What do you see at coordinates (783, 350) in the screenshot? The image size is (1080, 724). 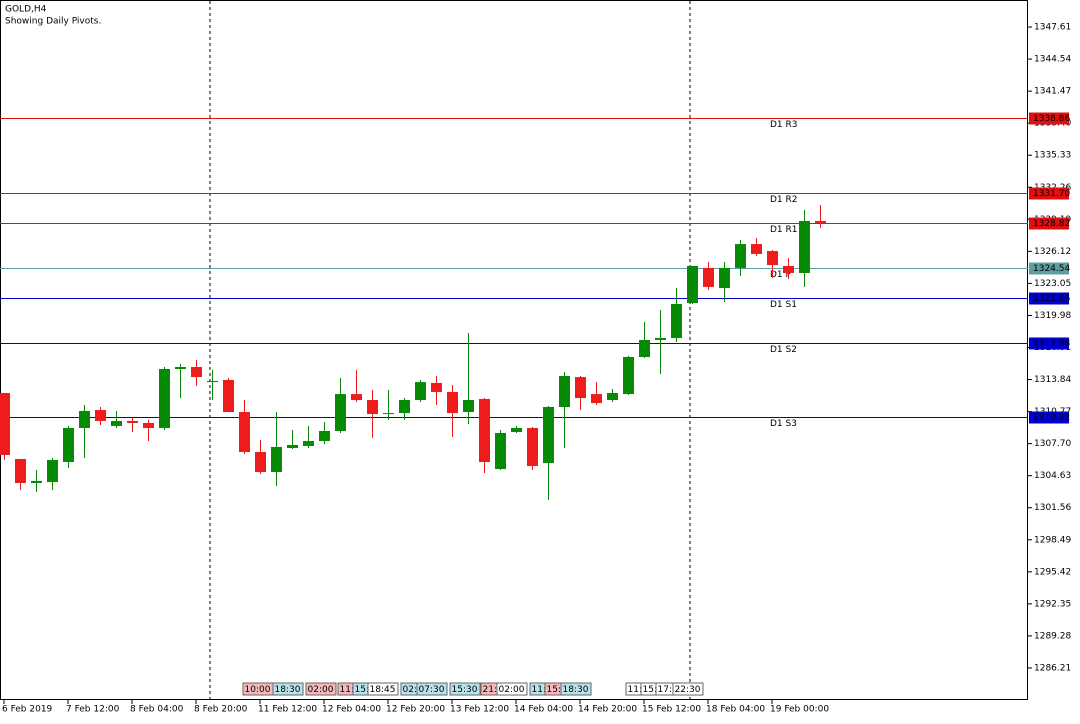 I see `pivot-name: D1 S2` at bounding box center [783, 350].